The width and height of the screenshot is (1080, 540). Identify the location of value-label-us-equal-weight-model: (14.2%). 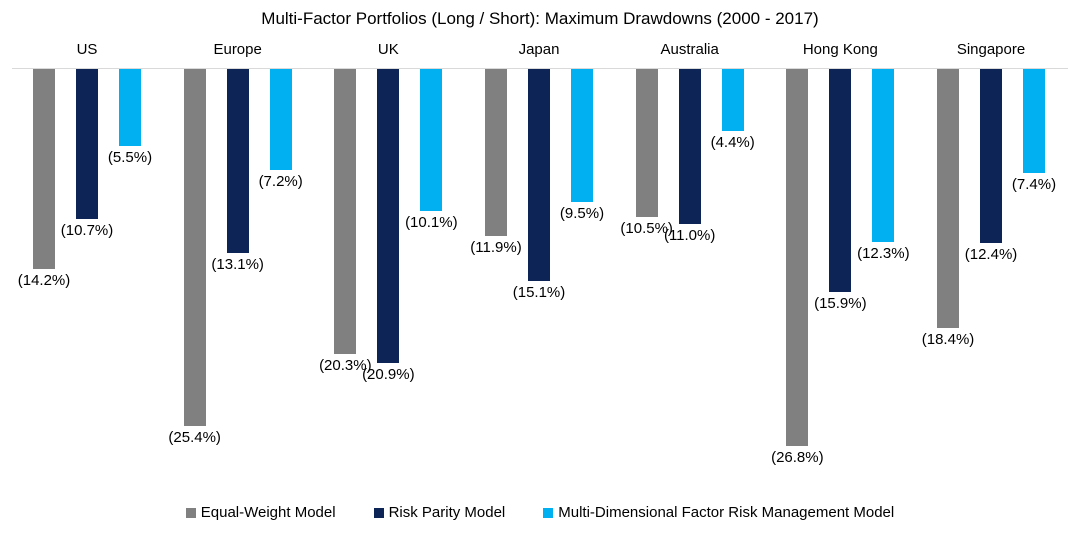
(44, 280).